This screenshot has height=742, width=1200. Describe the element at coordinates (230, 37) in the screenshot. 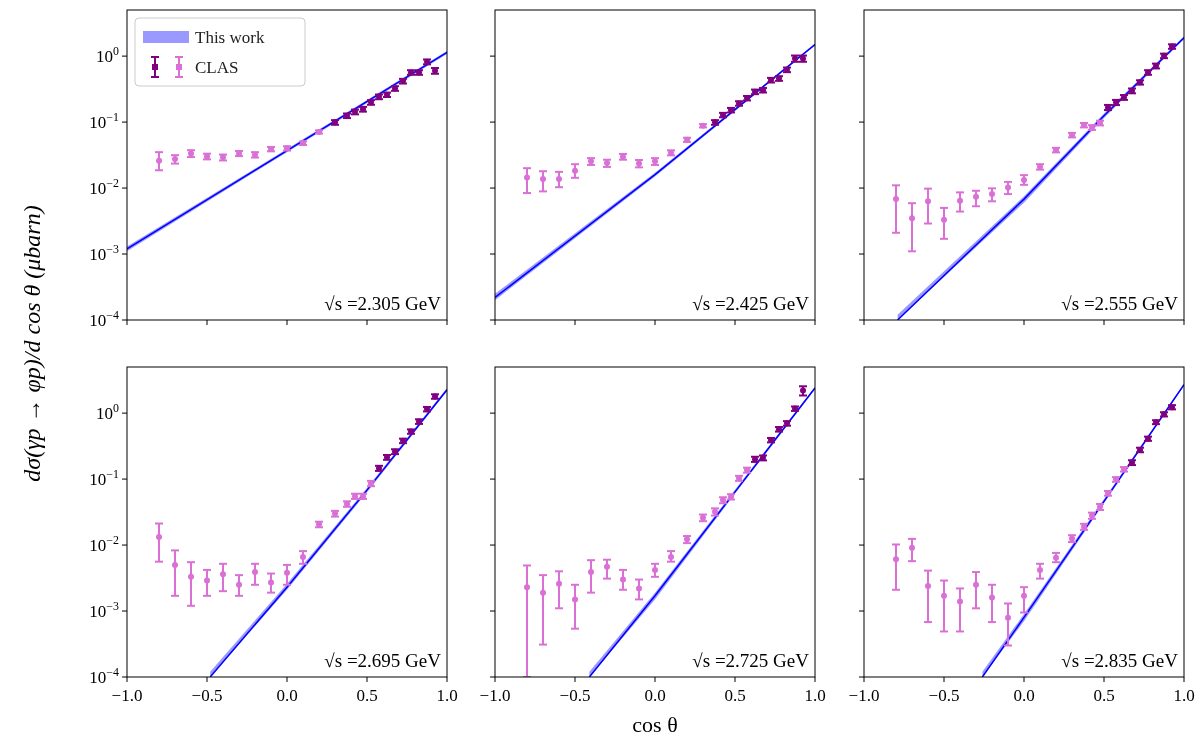

I see `legend-label: This work` at that location.